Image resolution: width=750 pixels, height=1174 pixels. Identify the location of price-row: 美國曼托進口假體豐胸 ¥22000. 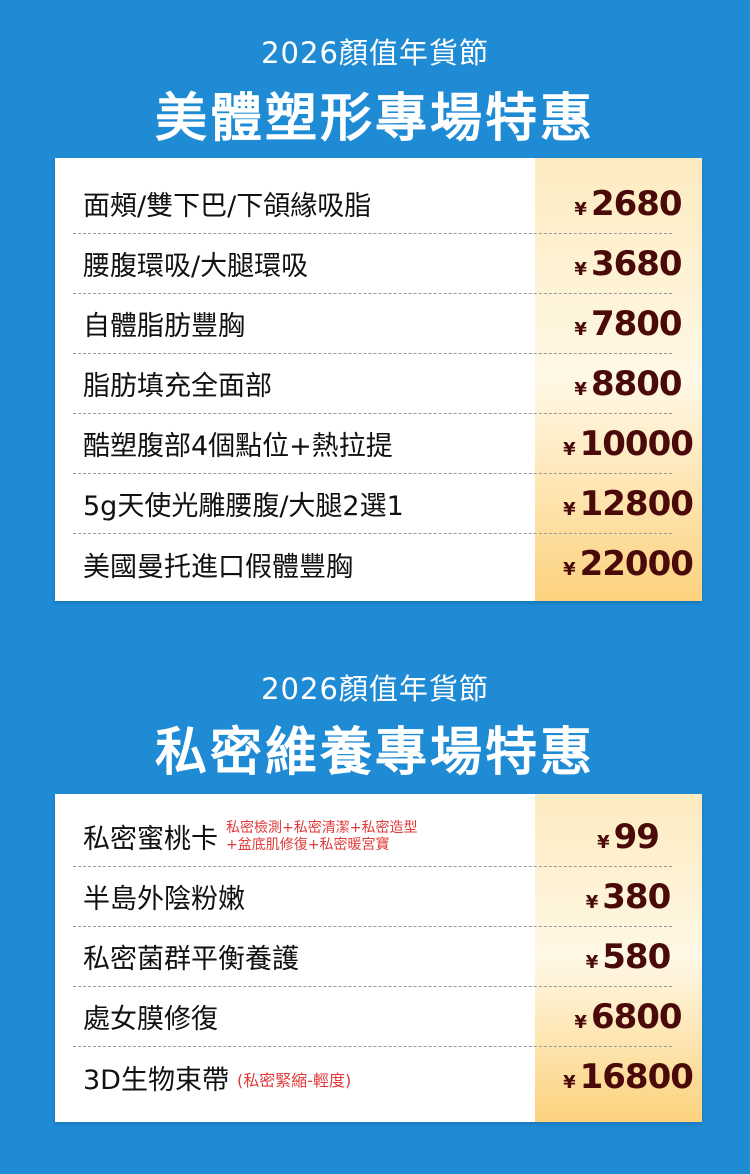
(383, 564).